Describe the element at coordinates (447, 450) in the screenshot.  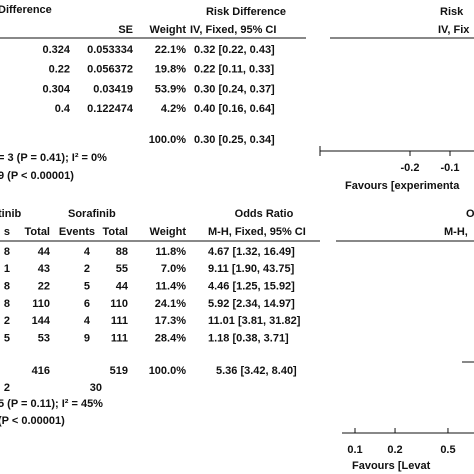
I see `tick-label: 0.5` at that location.